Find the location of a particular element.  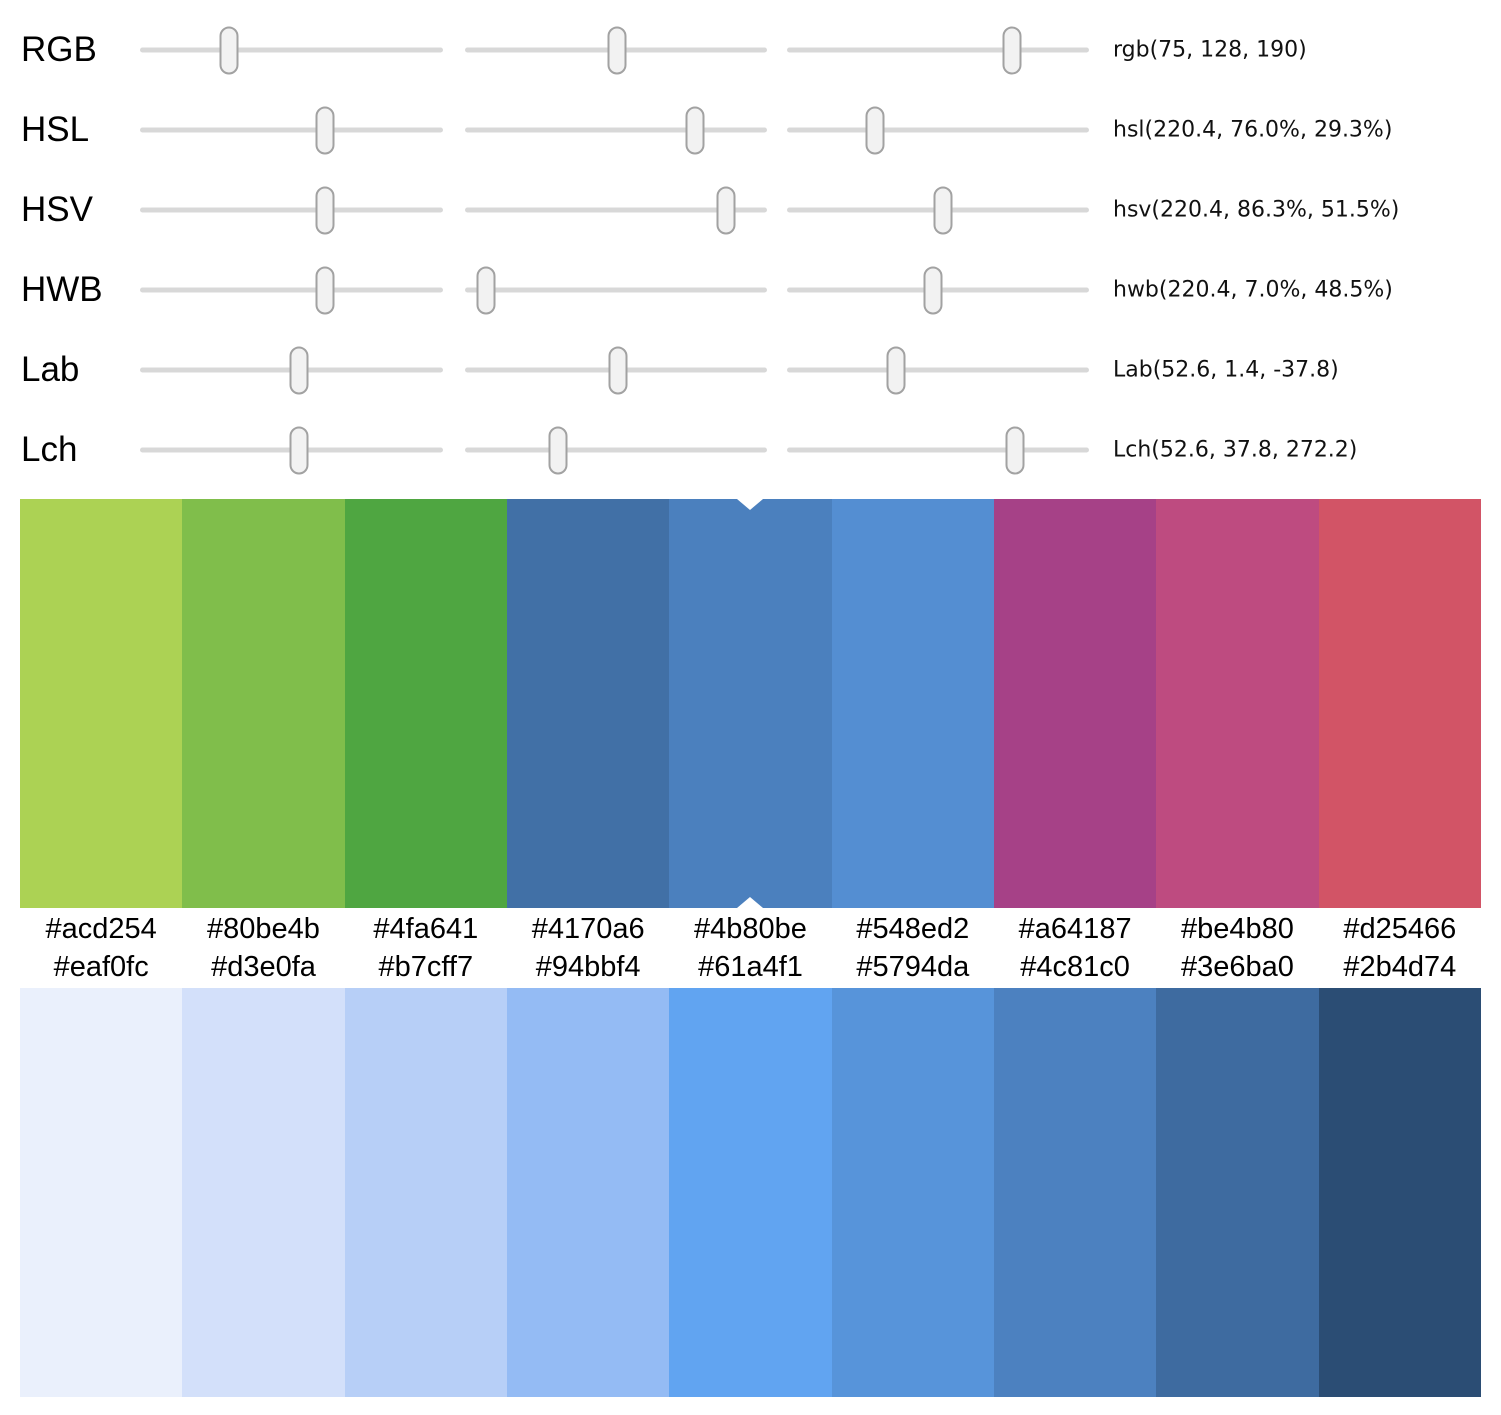

slider-row-rgb: RGB rgb(75, 128, 190) is located at coordinates (750, 50).